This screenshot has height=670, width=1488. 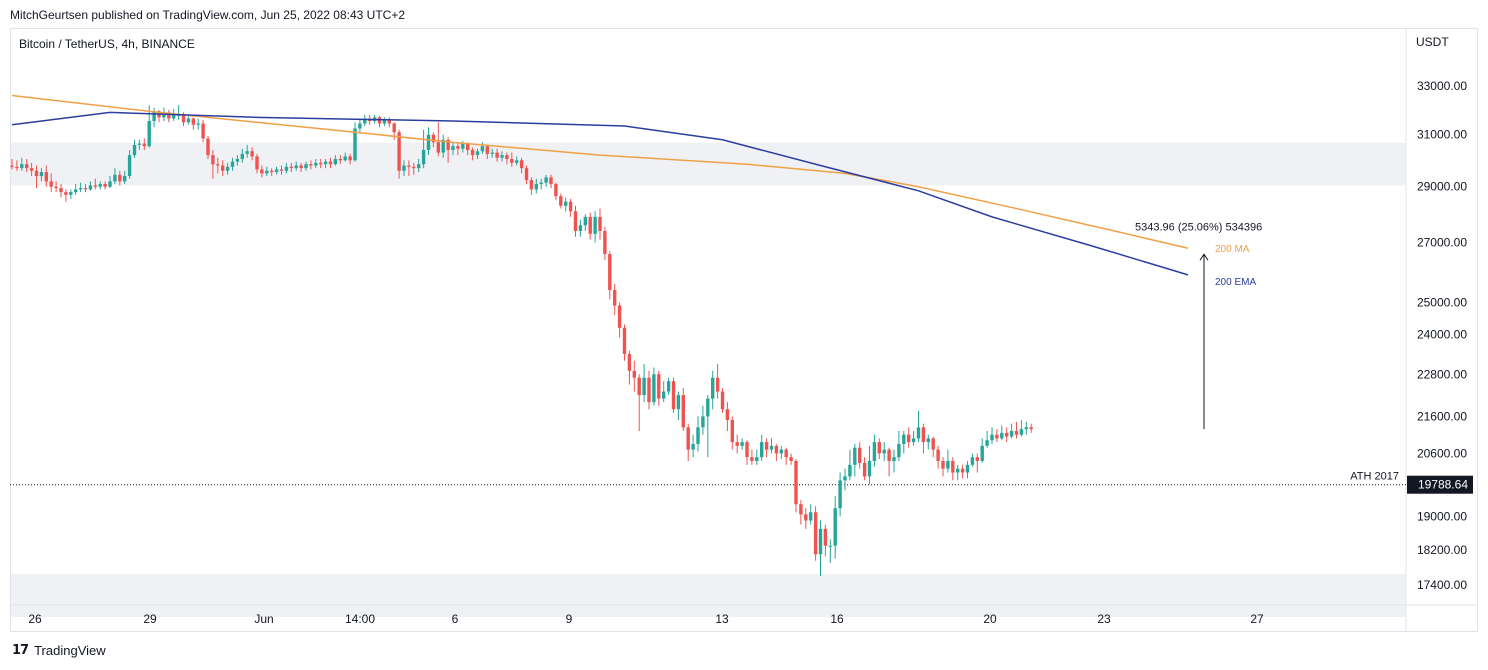 I want to click on tradingview-logo-icon: 17, so click(x=20, y=650).